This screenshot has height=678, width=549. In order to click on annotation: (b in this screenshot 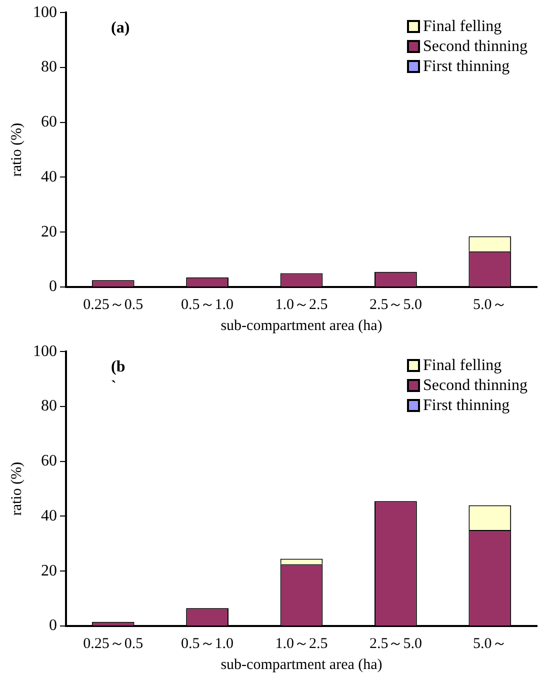, I will do `click(118, 367)`.